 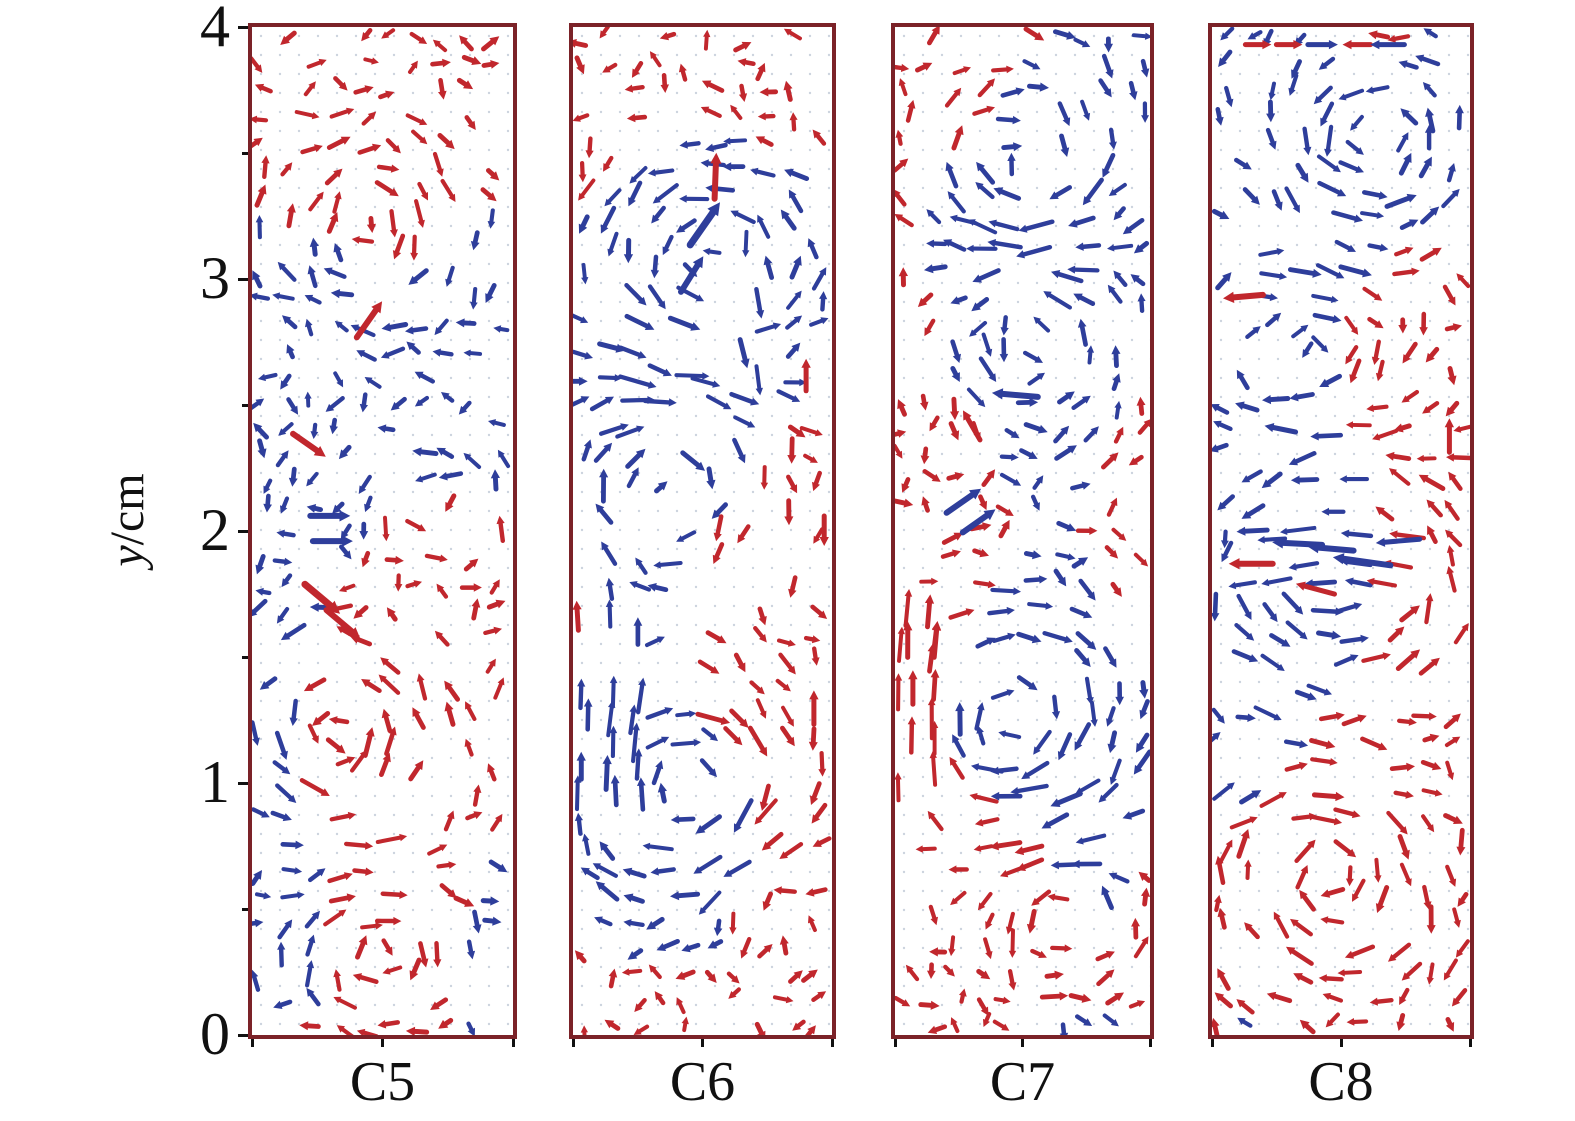 What do you see at coordinates (215, 278) in the screenshot?
I see `y-tick-label-3: 3` at bounding box center [215, 278].